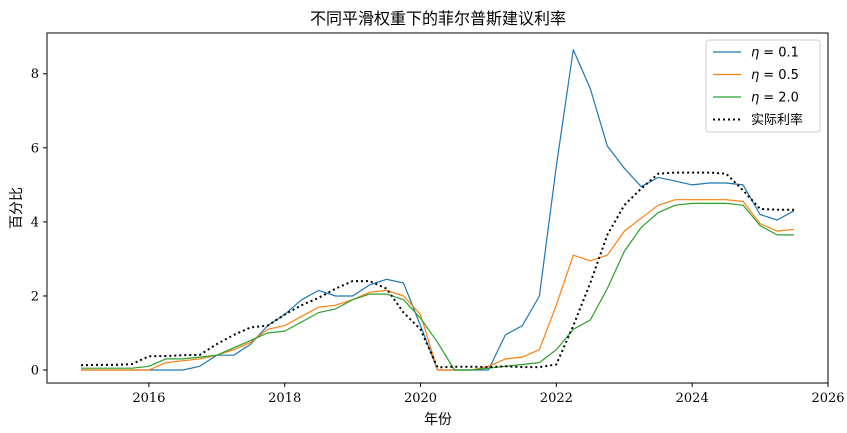 This screenshot has width=847, height=433. Describe the element at coordinates (35, 148) in the screenshot. I see `y-tick-label-6: 6` at that location.